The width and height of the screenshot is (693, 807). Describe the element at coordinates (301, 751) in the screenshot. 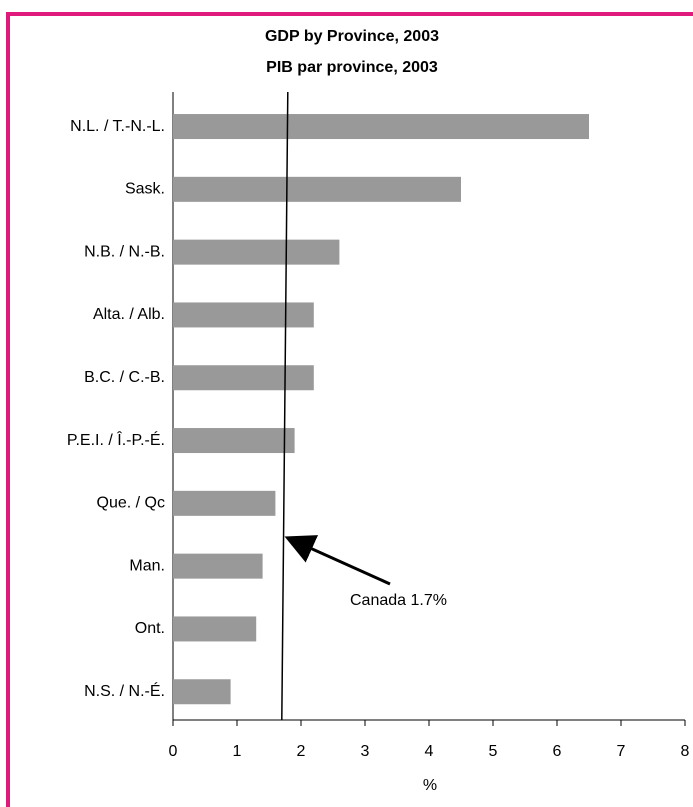

I see `x-tick-label: 2` at that location.